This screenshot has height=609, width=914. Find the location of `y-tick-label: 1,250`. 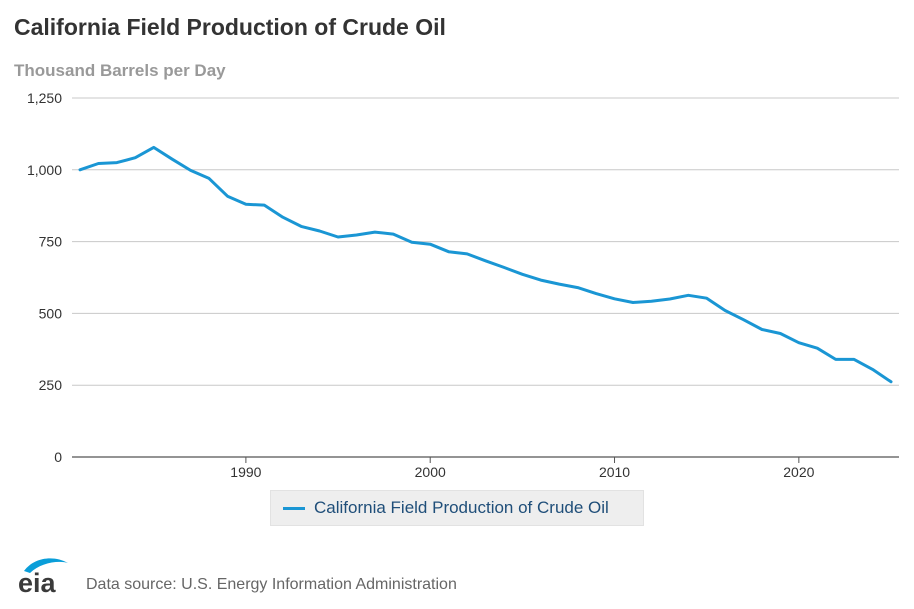

y-tick-label: 1,250 is located at coordinates (44, 98).